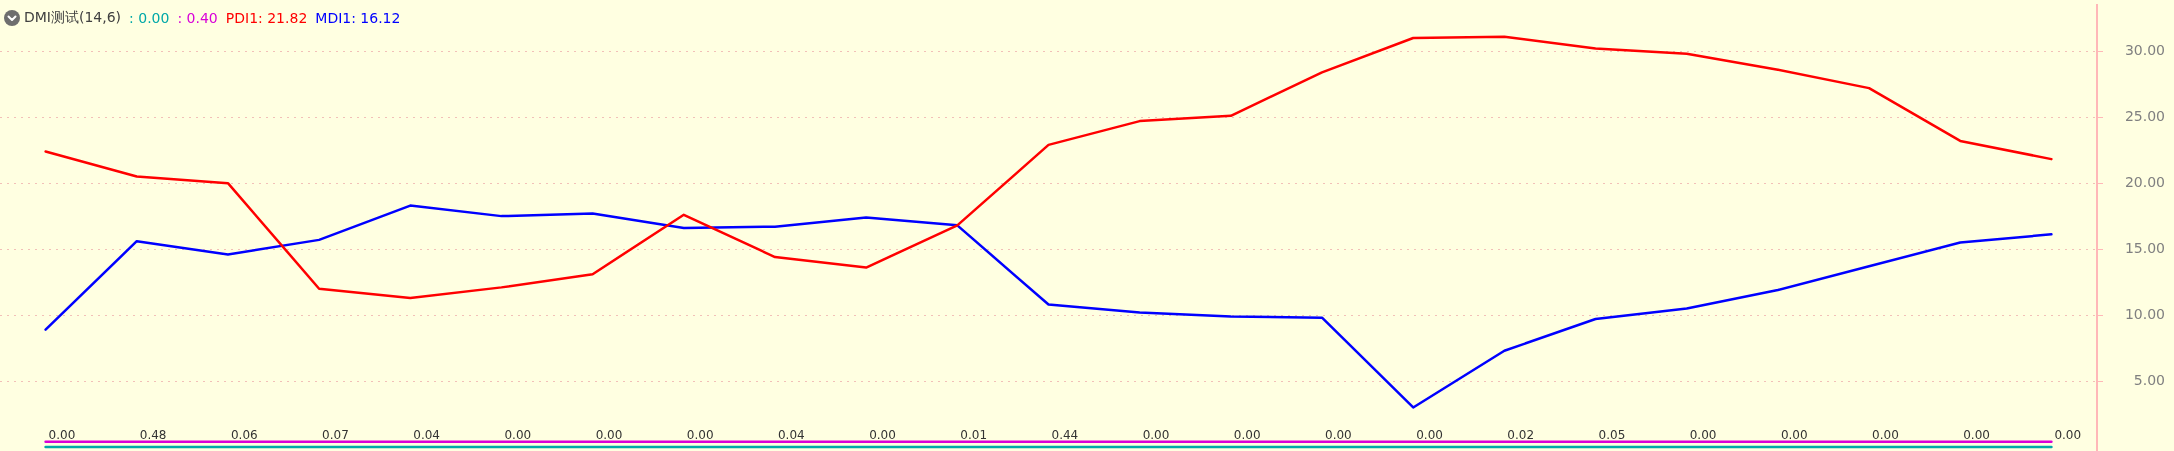 Image resolution: width=2174 pixels, height=451 pixels. I want to click on text: : 0.40, so click(197, 18).